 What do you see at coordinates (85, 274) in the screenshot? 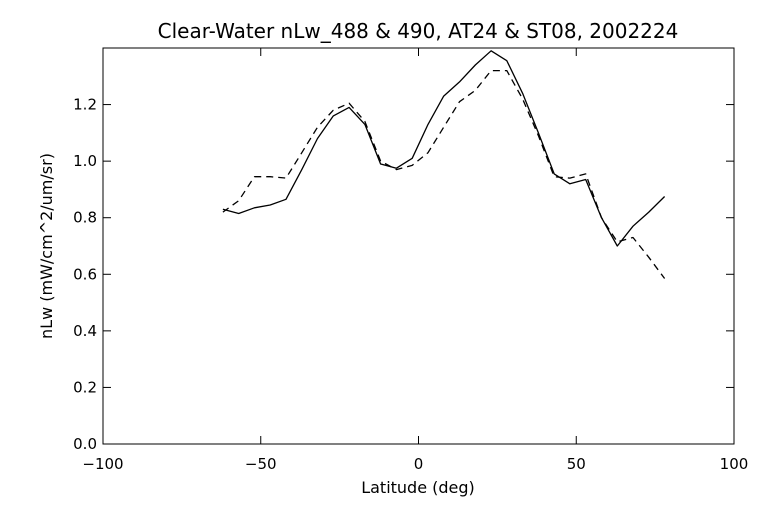
I see `y-tick-label: 0.6` at bounding box center [85, 274].